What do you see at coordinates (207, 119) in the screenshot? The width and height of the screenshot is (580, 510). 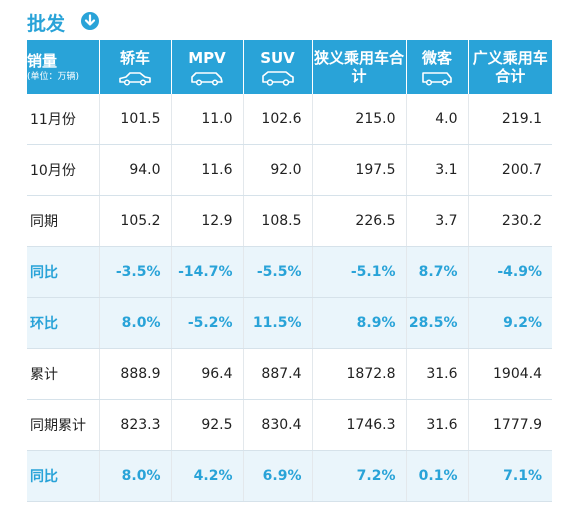 I see `table-cell: 11.0` at bounding box center [207, 119].